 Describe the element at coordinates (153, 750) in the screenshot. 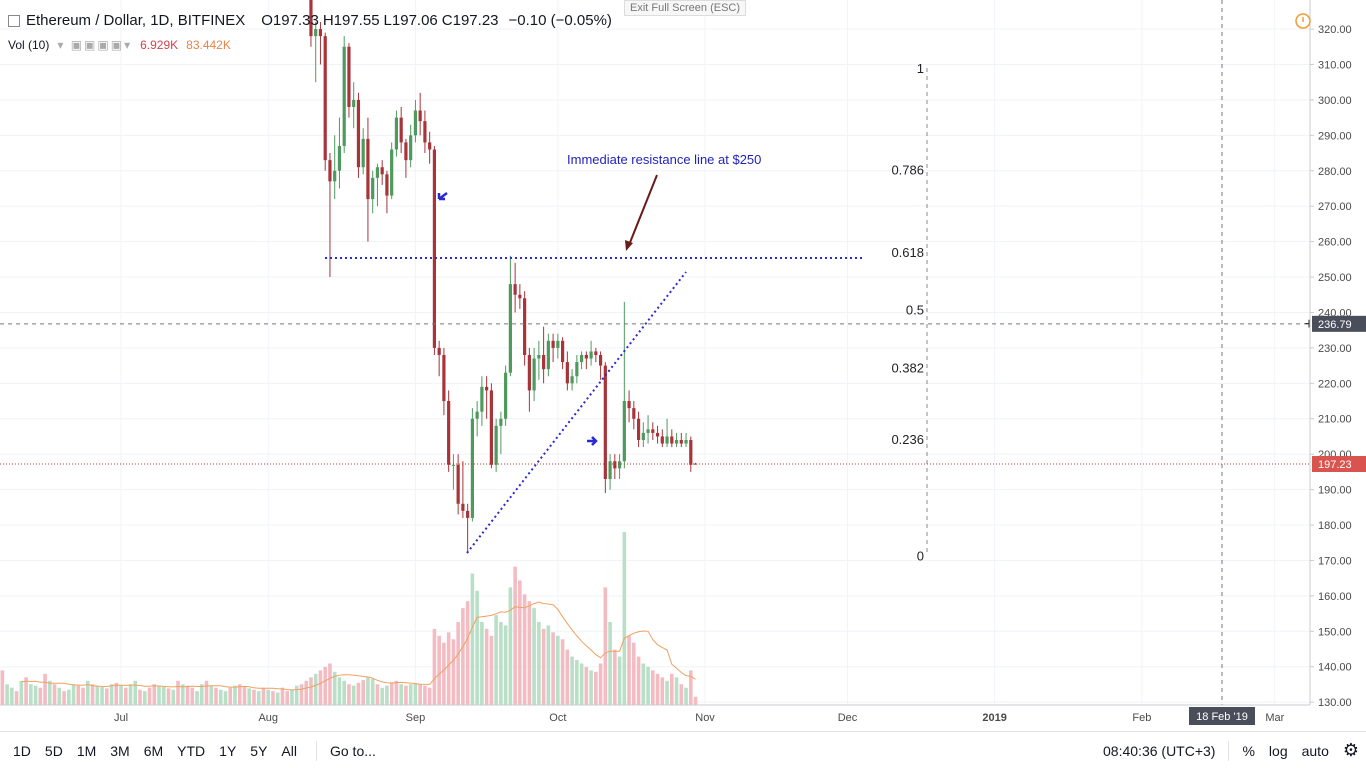

I see `range-button: 6M` at that location.